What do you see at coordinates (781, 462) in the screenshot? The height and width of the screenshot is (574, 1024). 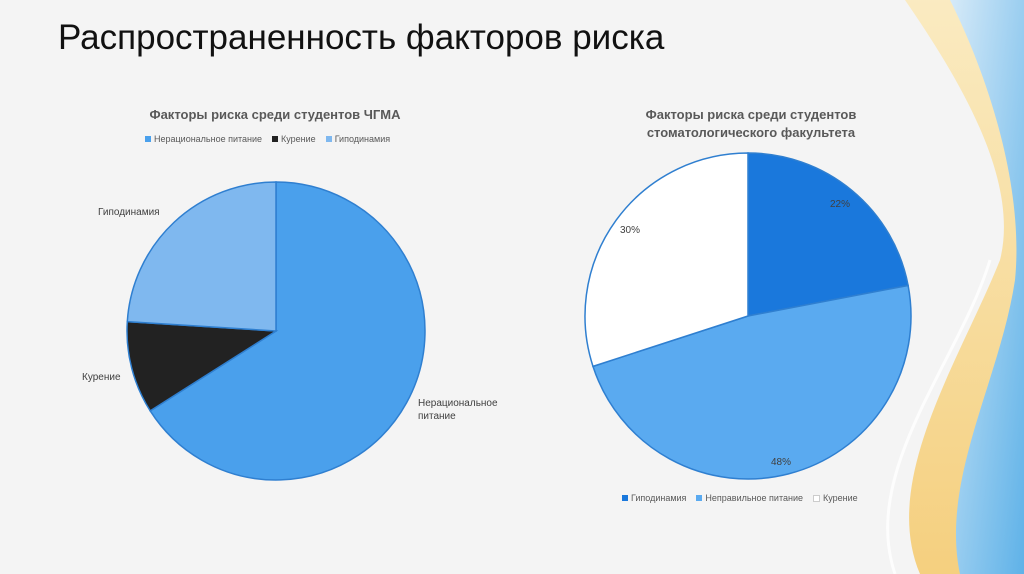 I see `chart2-label-nutrition: 48%` at bounding box center [781, 462].